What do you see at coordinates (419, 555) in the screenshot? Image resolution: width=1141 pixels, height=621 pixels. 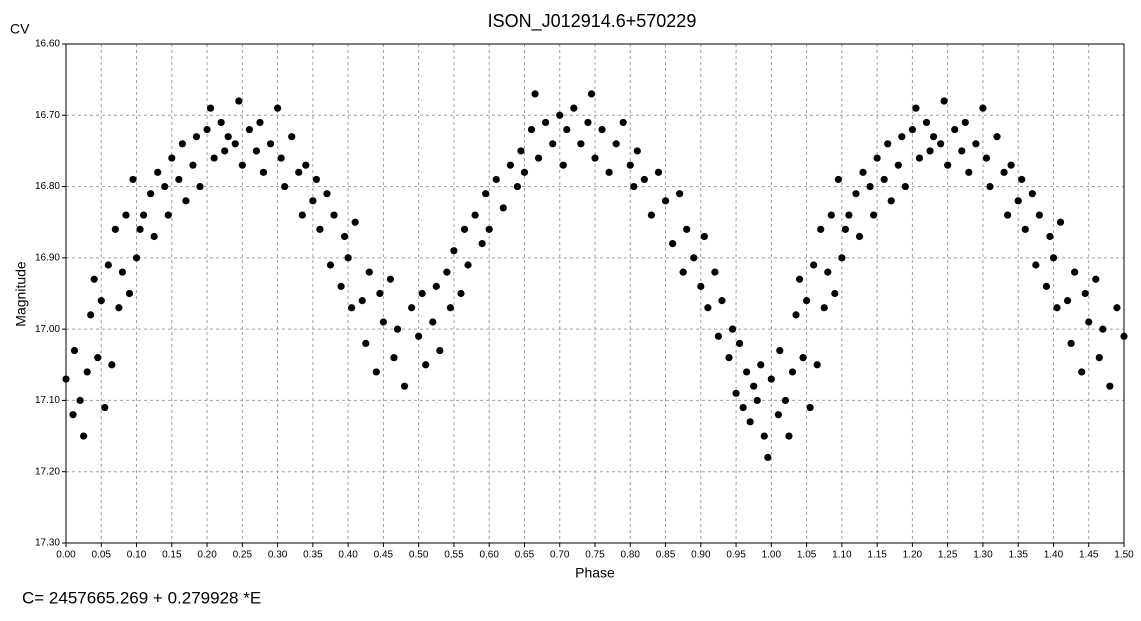 I see `x-tick-label: 0.50` at bounding box center [419, 555].